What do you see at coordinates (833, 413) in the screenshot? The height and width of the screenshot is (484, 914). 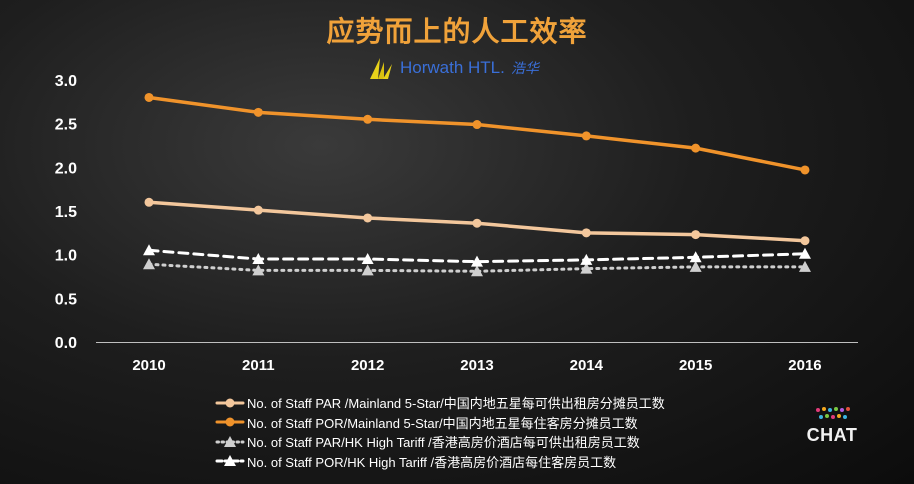 I see `chat-people-icon` at bounding box center [833, 413].